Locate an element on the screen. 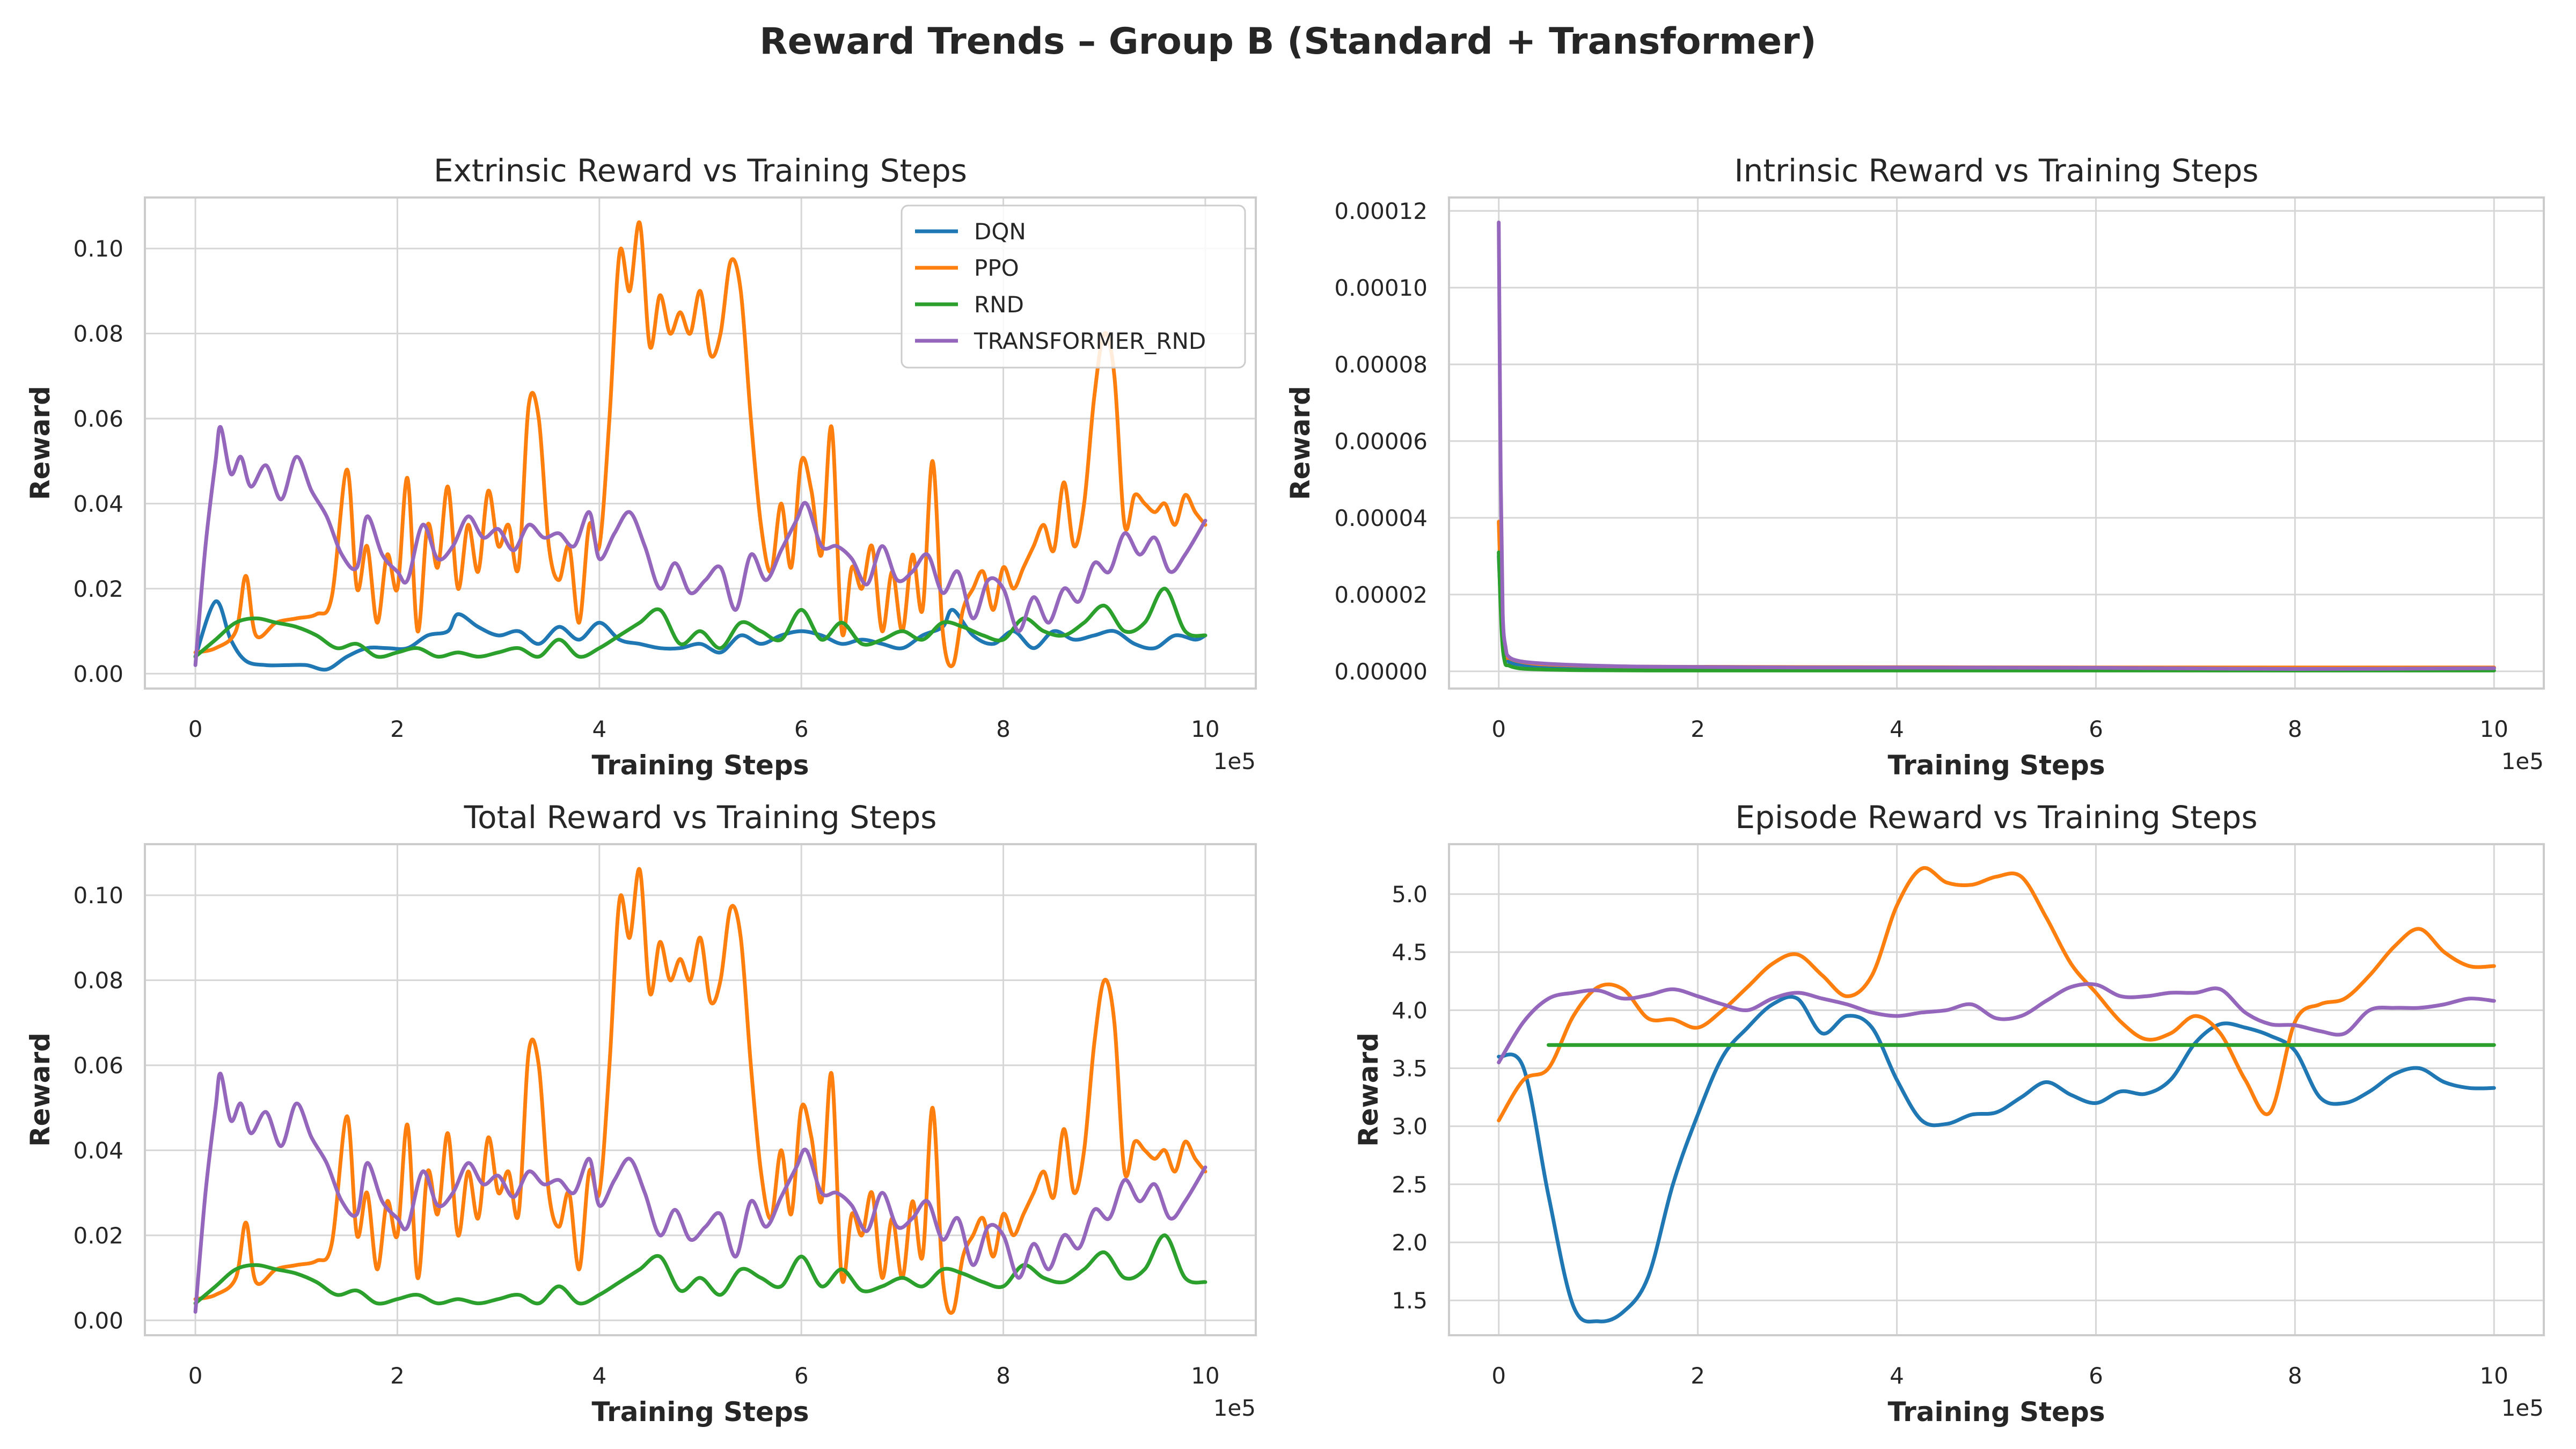 The image size is (2576, 1449). legend-label: RND is located at coordinates (999, 304).